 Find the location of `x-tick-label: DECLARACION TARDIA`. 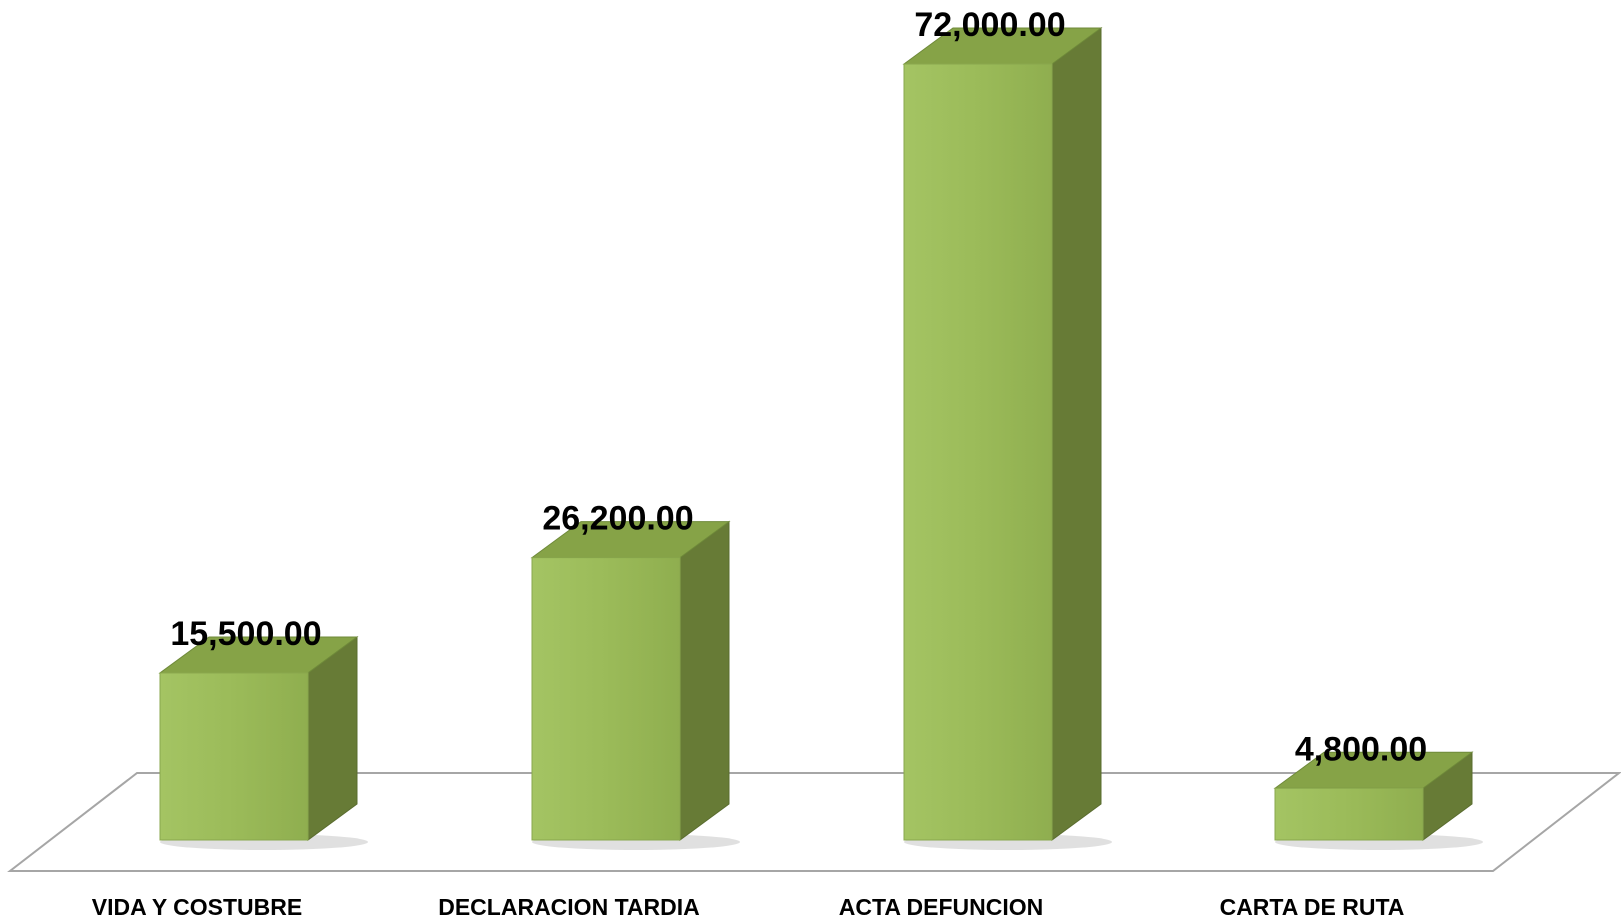

x-tick-label: DECLARACION TARDIA is located at coordinates (569, 907).